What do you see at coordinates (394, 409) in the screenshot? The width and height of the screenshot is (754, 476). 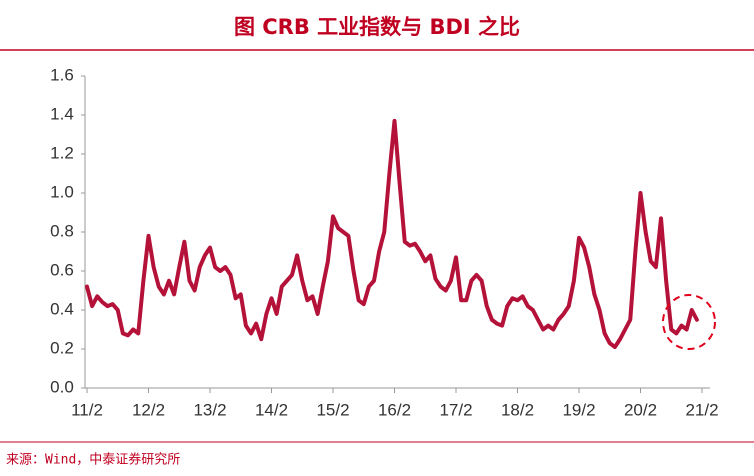 I see `x-tick-label: 16/2` at bounding box center [394, 409].